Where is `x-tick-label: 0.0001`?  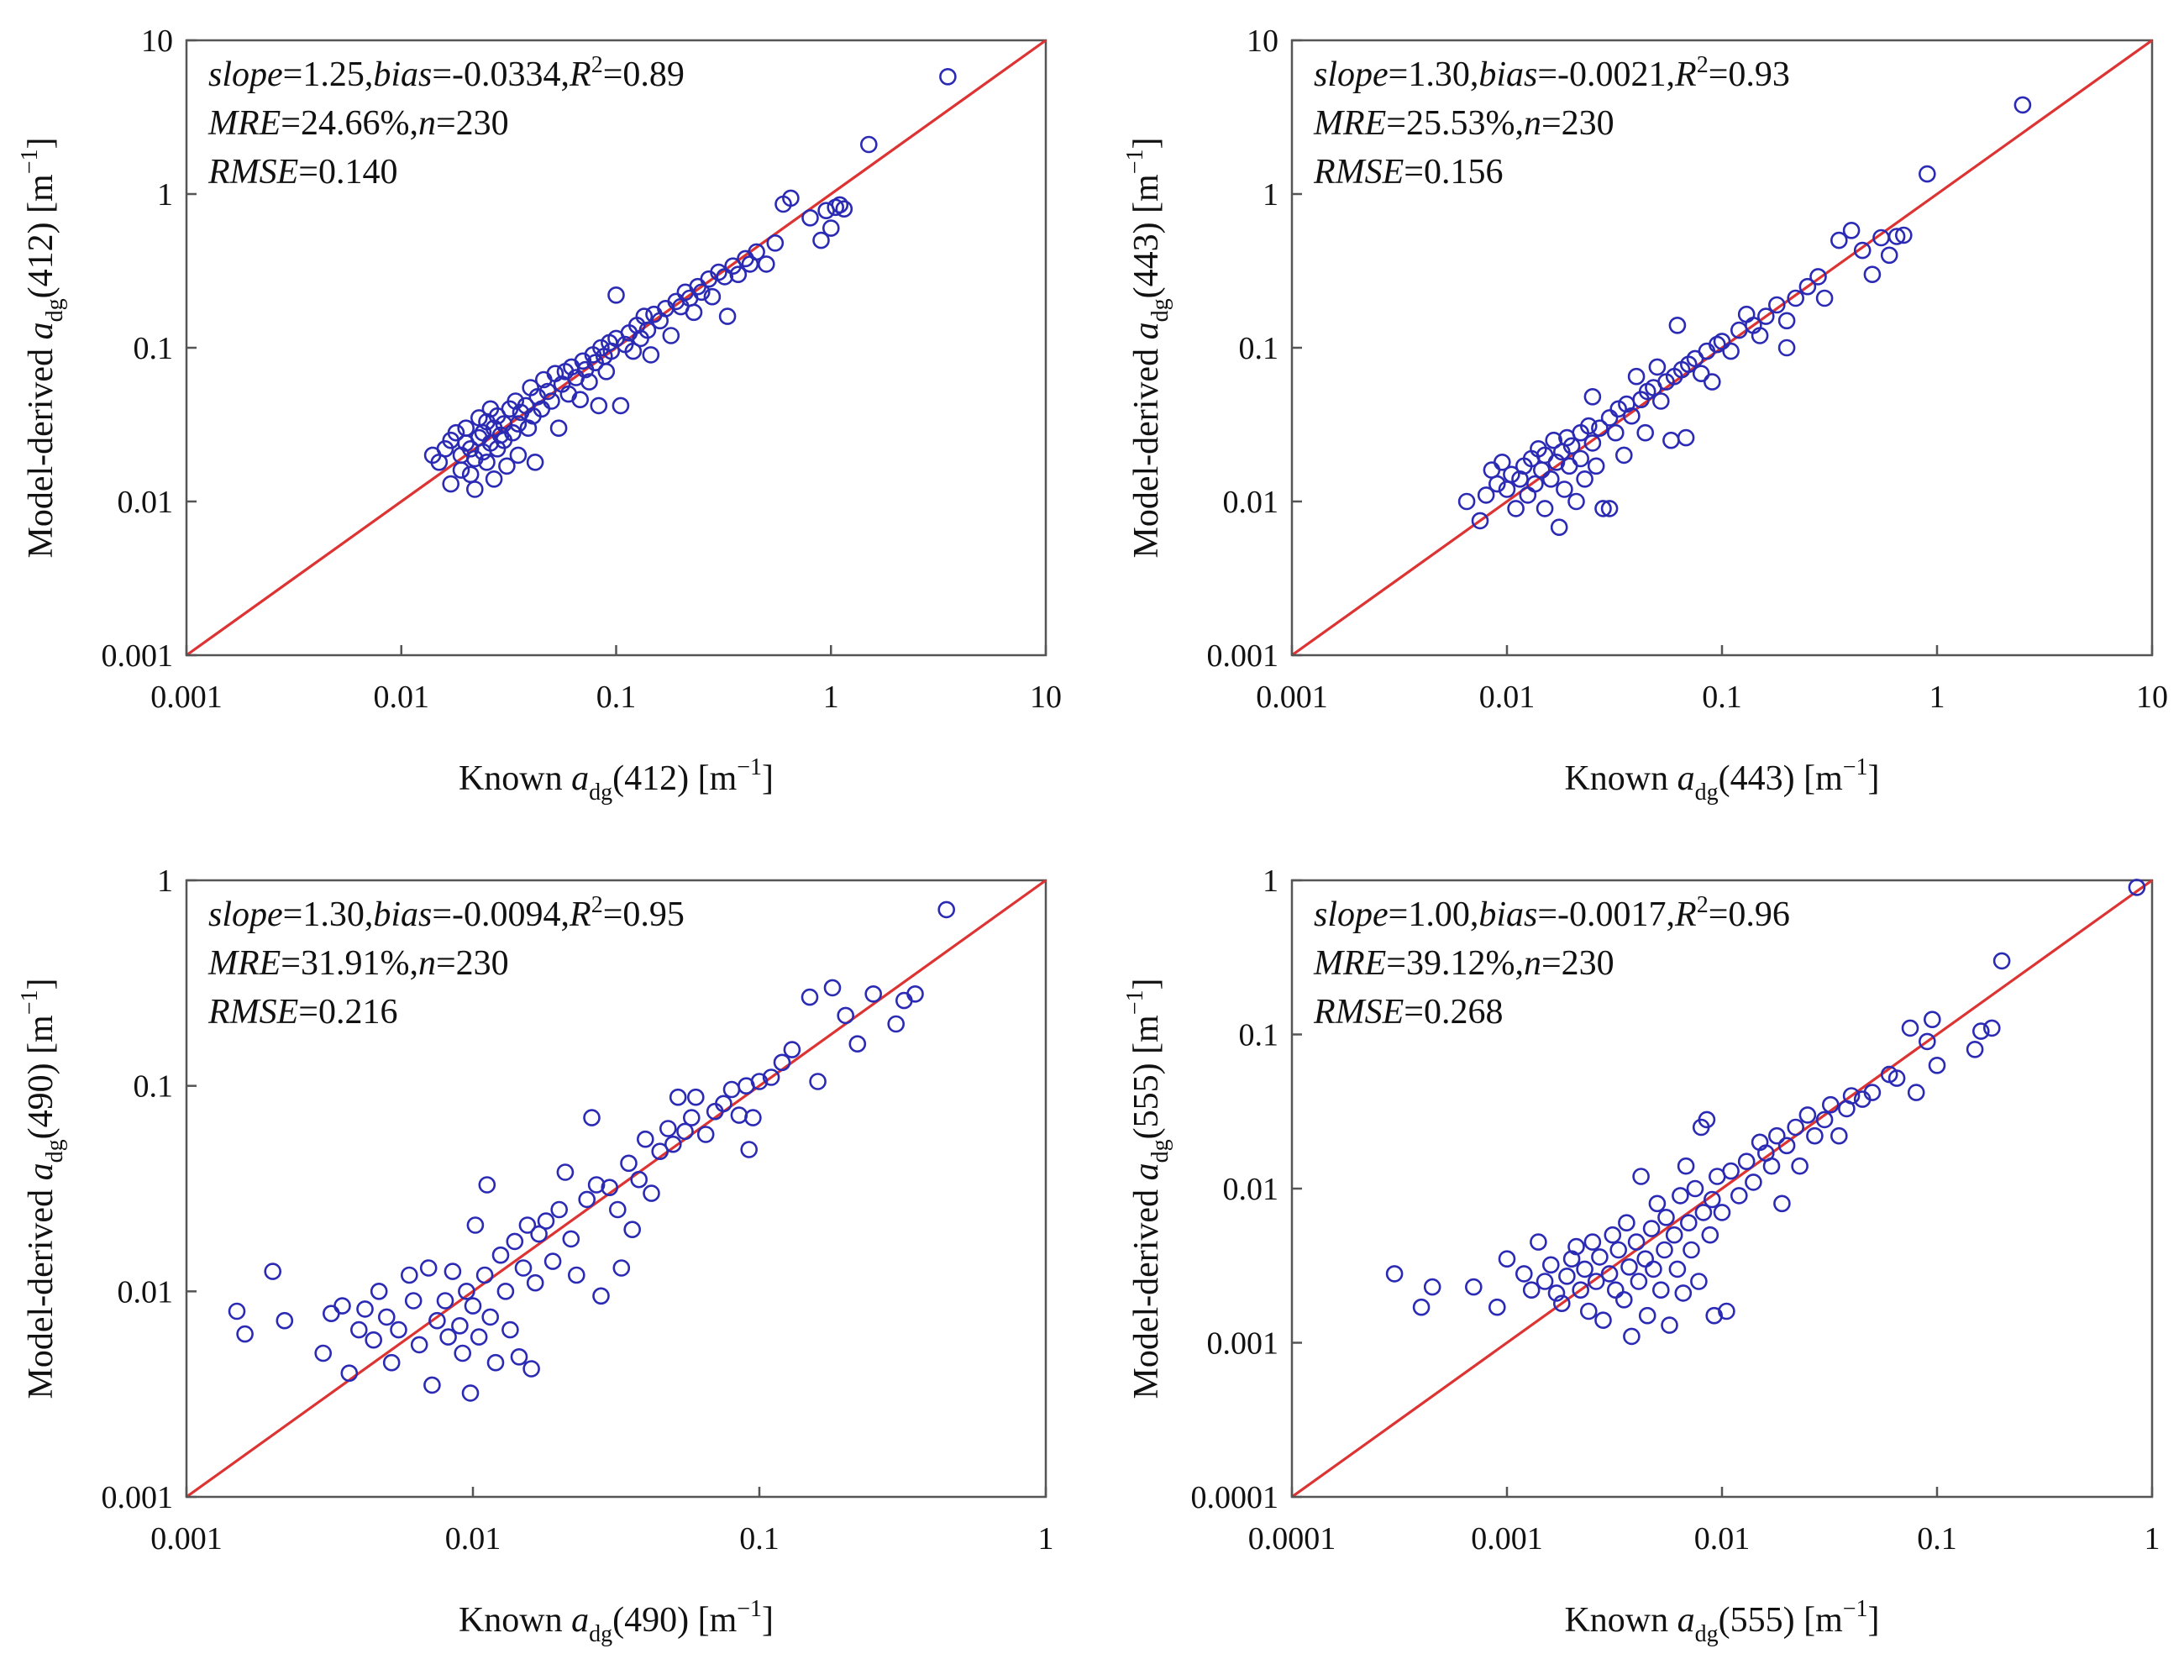
x-tick-label: 0.0001 is located at coordinates (1292, 1539).